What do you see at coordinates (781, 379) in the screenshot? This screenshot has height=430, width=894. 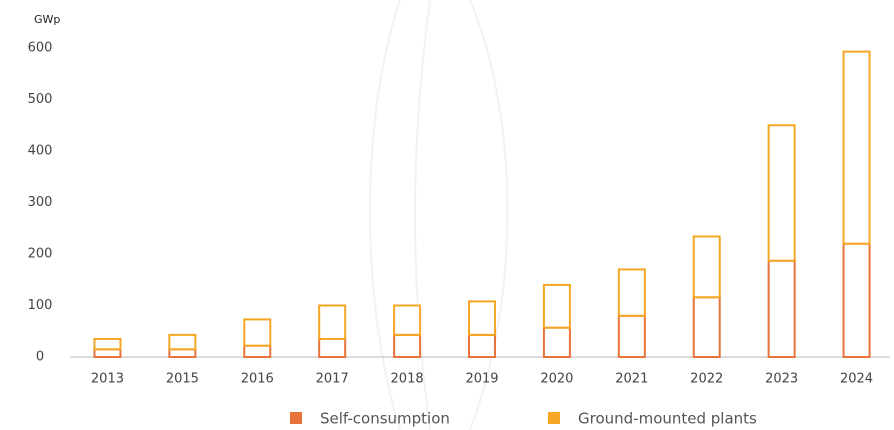 I see `x-tick-label: 2023` at bounding box center [781, 379].